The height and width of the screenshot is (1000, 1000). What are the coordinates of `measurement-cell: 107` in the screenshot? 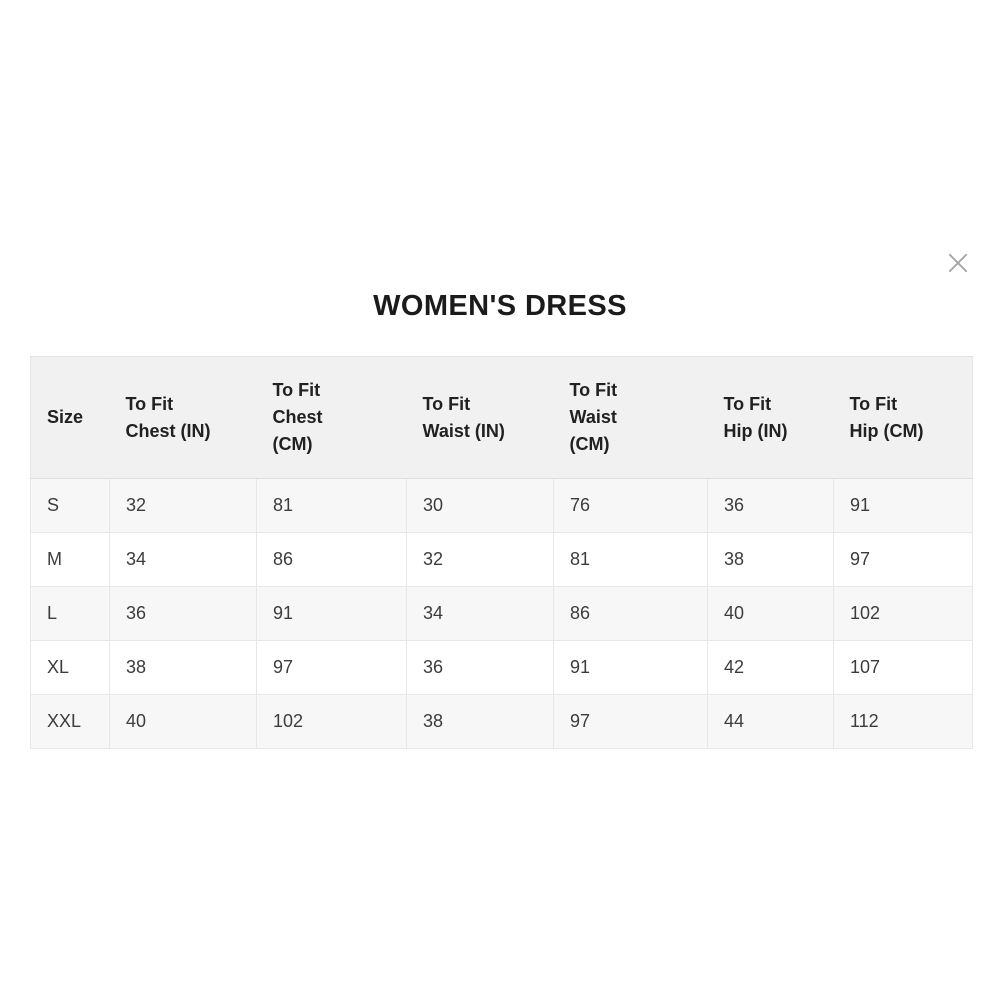 It's located at (903, 667).